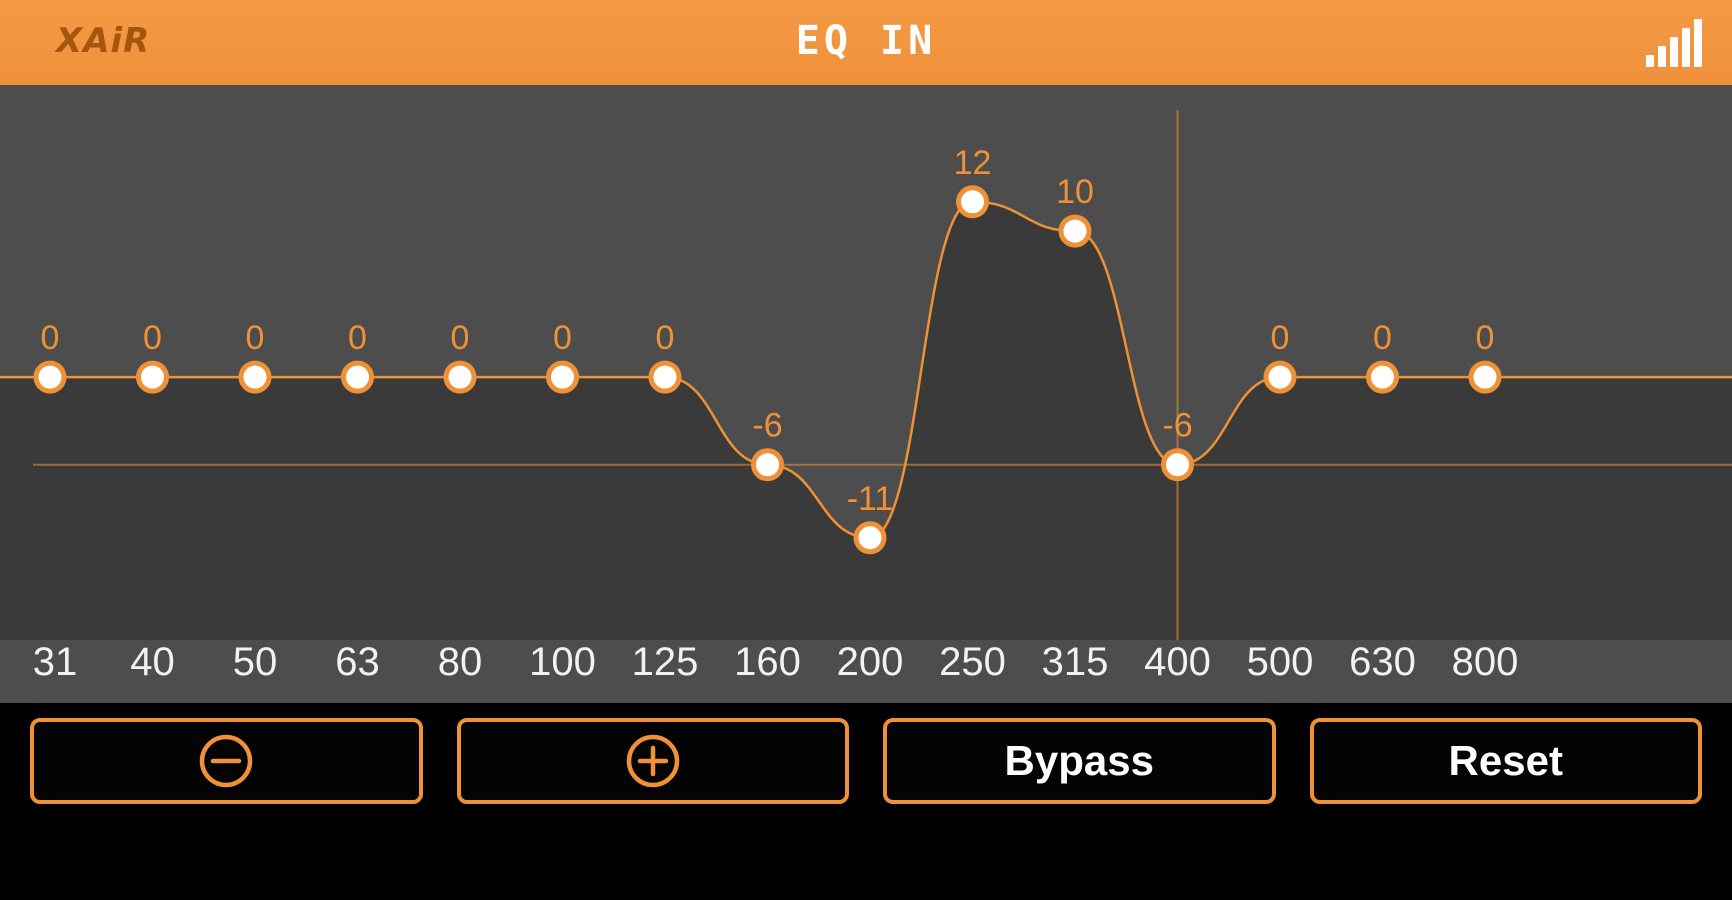 The height and width of the screenshot is (900, 1732). What do you see at coordinates (972, 662) in the screenshot?
I see `band-freq-label: 250` at bounding box center [972, 662].